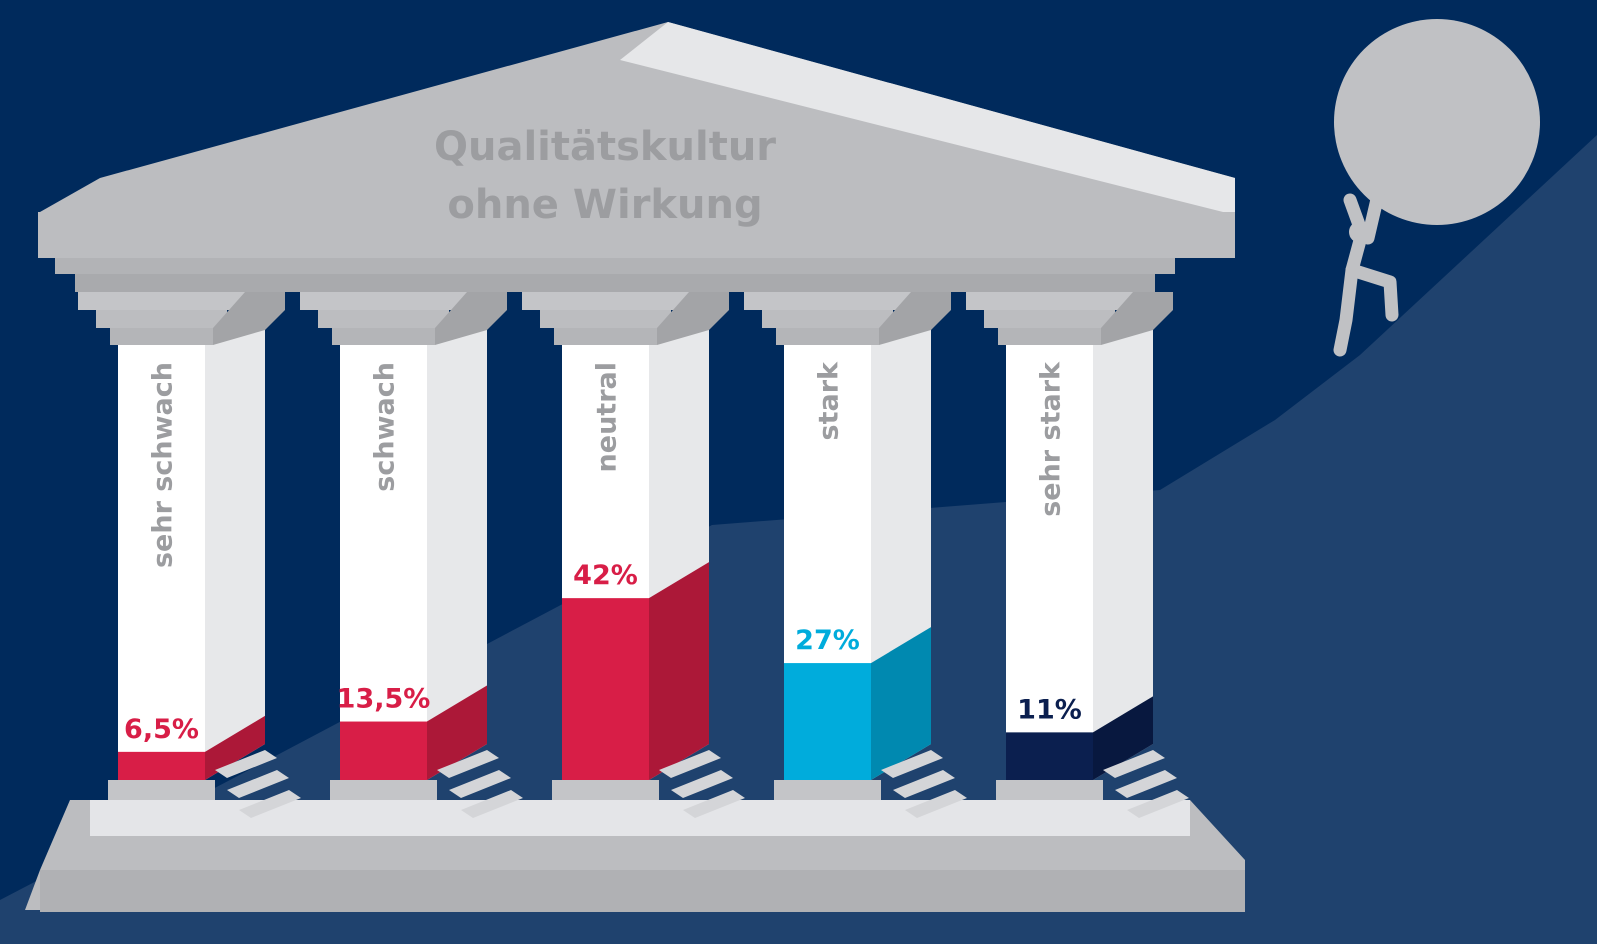  Describe the element at coordinates (385, 427) in the screenshot. I see `category-label: schwach` at that location.